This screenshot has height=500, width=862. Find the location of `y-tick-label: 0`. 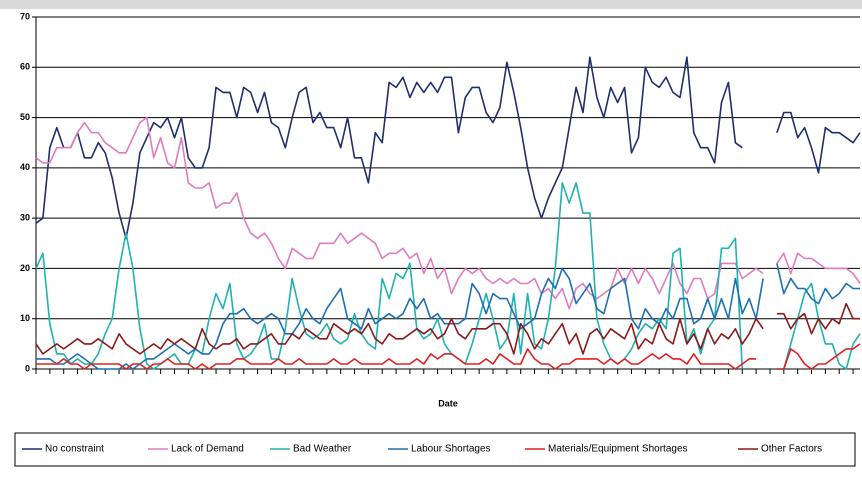

y-tick-label: 0 is located at coordinates (27, 368).